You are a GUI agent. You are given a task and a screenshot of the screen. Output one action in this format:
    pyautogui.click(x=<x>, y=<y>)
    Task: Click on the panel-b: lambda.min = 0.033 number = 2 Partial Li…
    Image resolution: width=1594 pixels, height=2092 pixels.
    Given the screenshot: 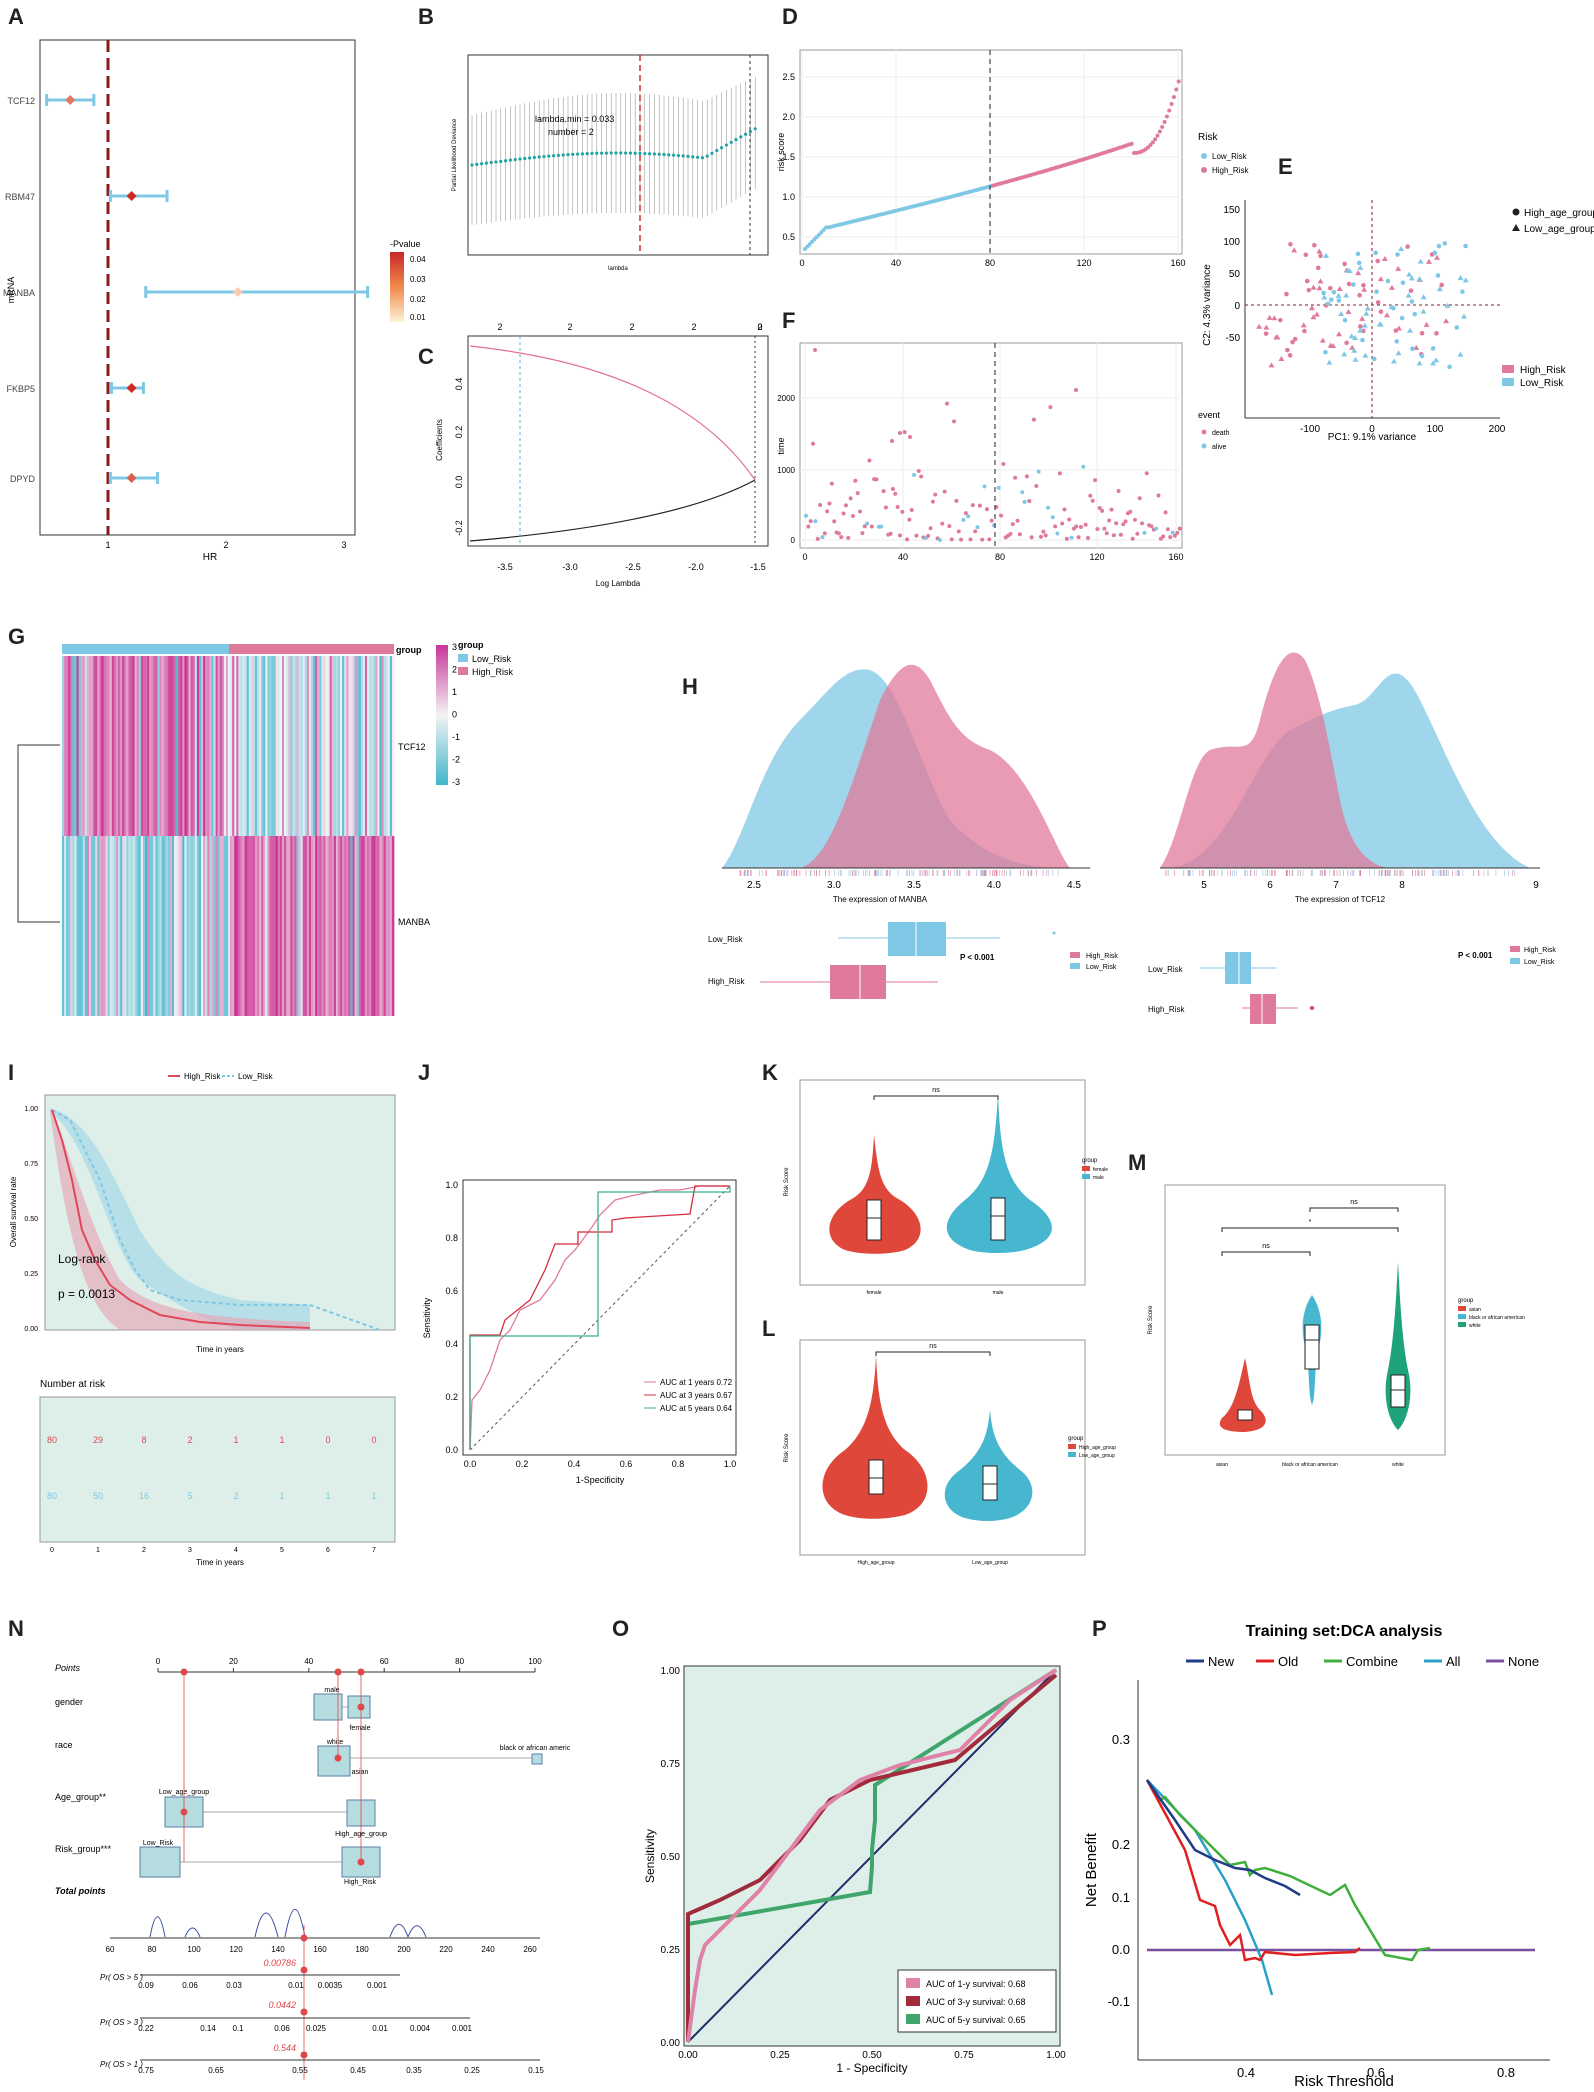 What is the action you would take?
    pyautogui.click(x=610, y=163)
    